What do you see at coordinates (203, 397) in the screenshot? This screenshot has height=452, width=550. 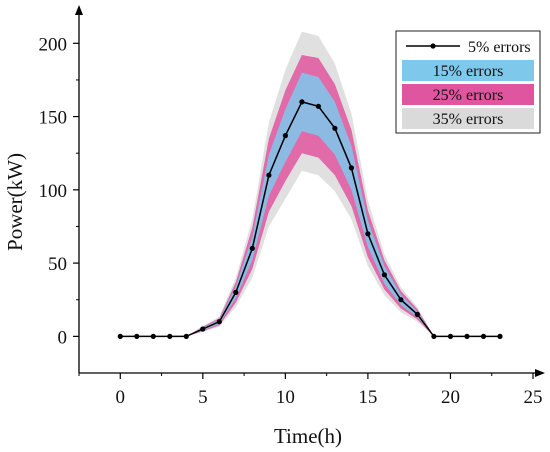 I see `x-tick-label: 5` at bounding box center [203, 397].